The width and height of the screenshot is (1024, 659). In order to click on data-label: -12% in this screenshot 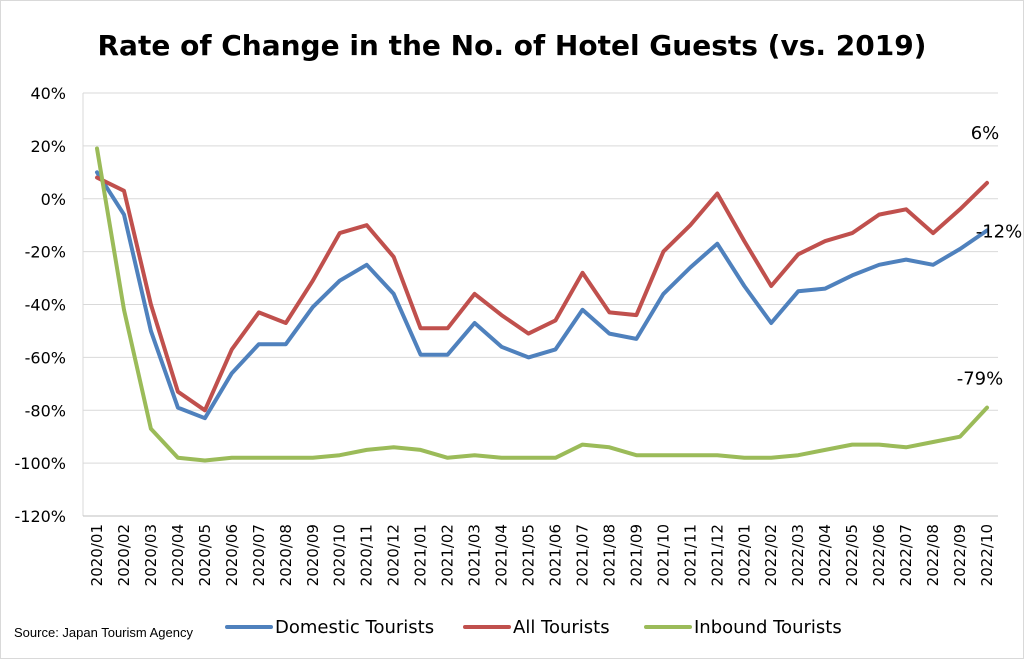, I will do `click(999, 231)`.